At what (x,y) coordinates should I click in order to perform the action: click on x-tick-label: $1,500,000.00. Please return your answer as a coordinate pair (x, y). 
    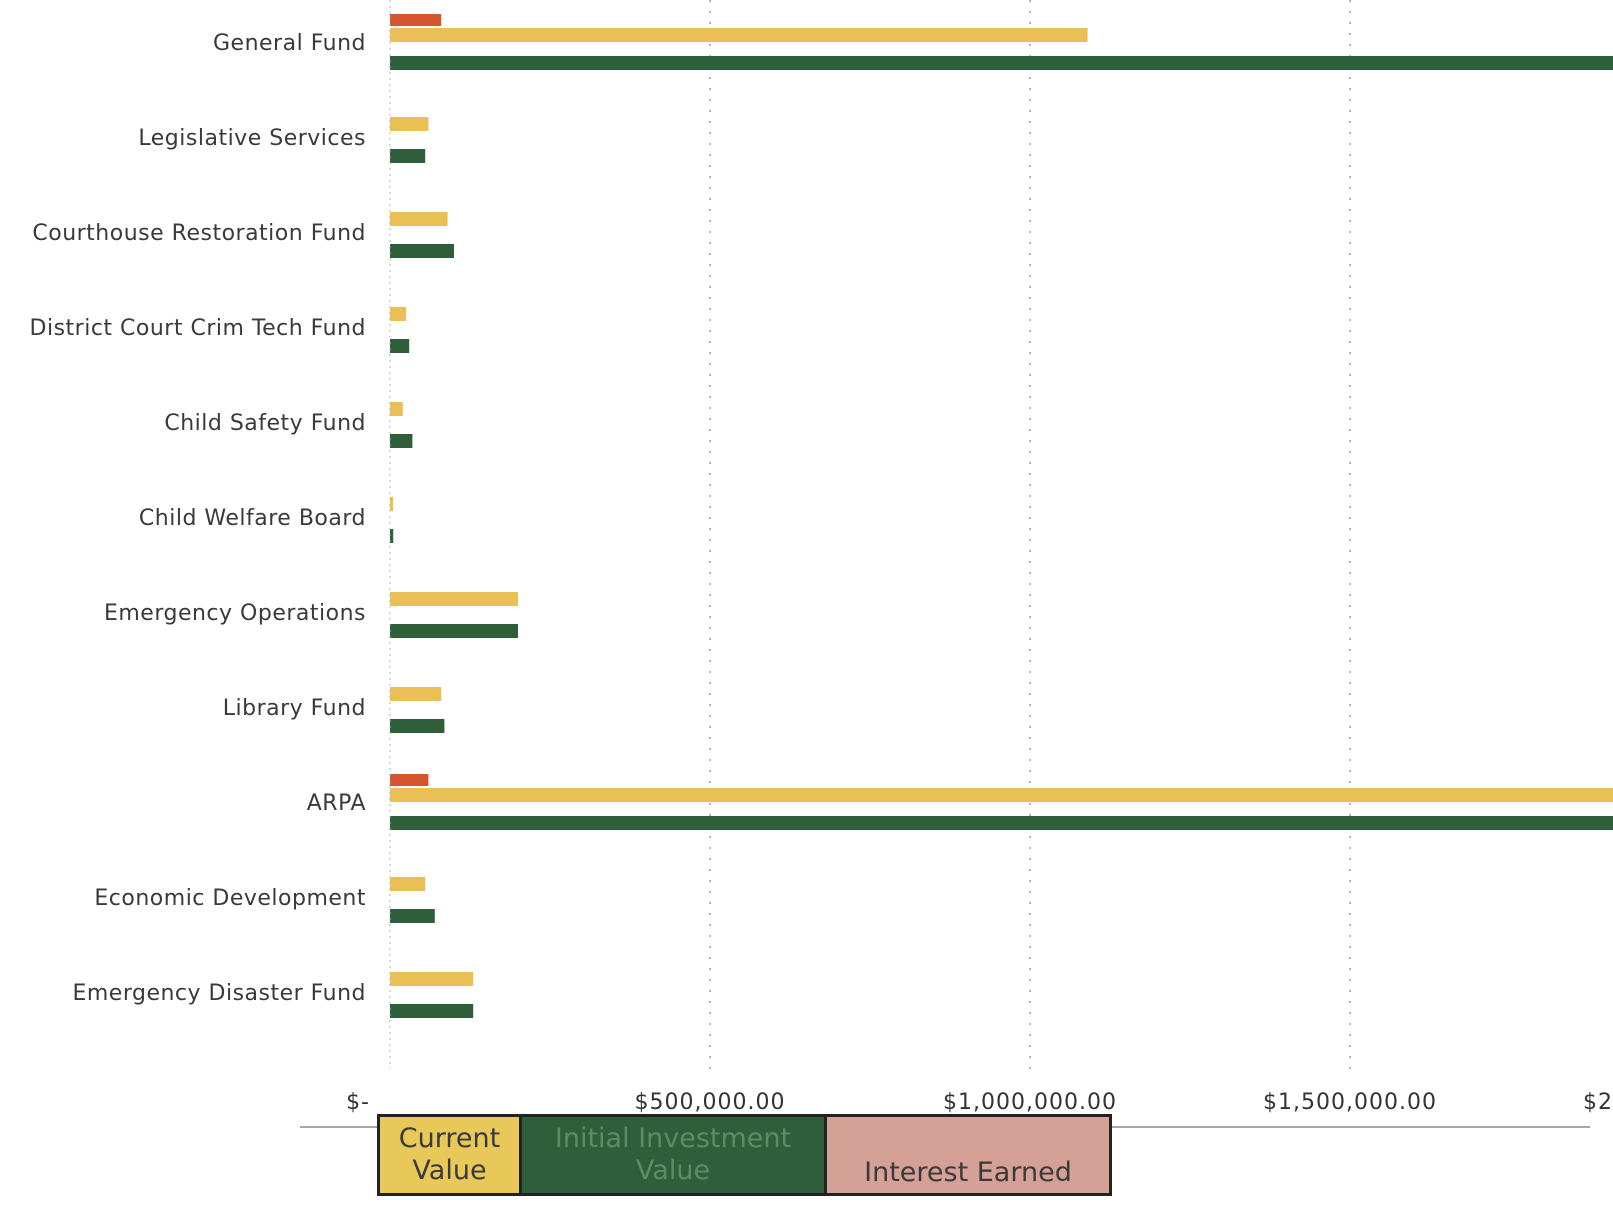
    Looking at the image, I should click on (1350, 1102).